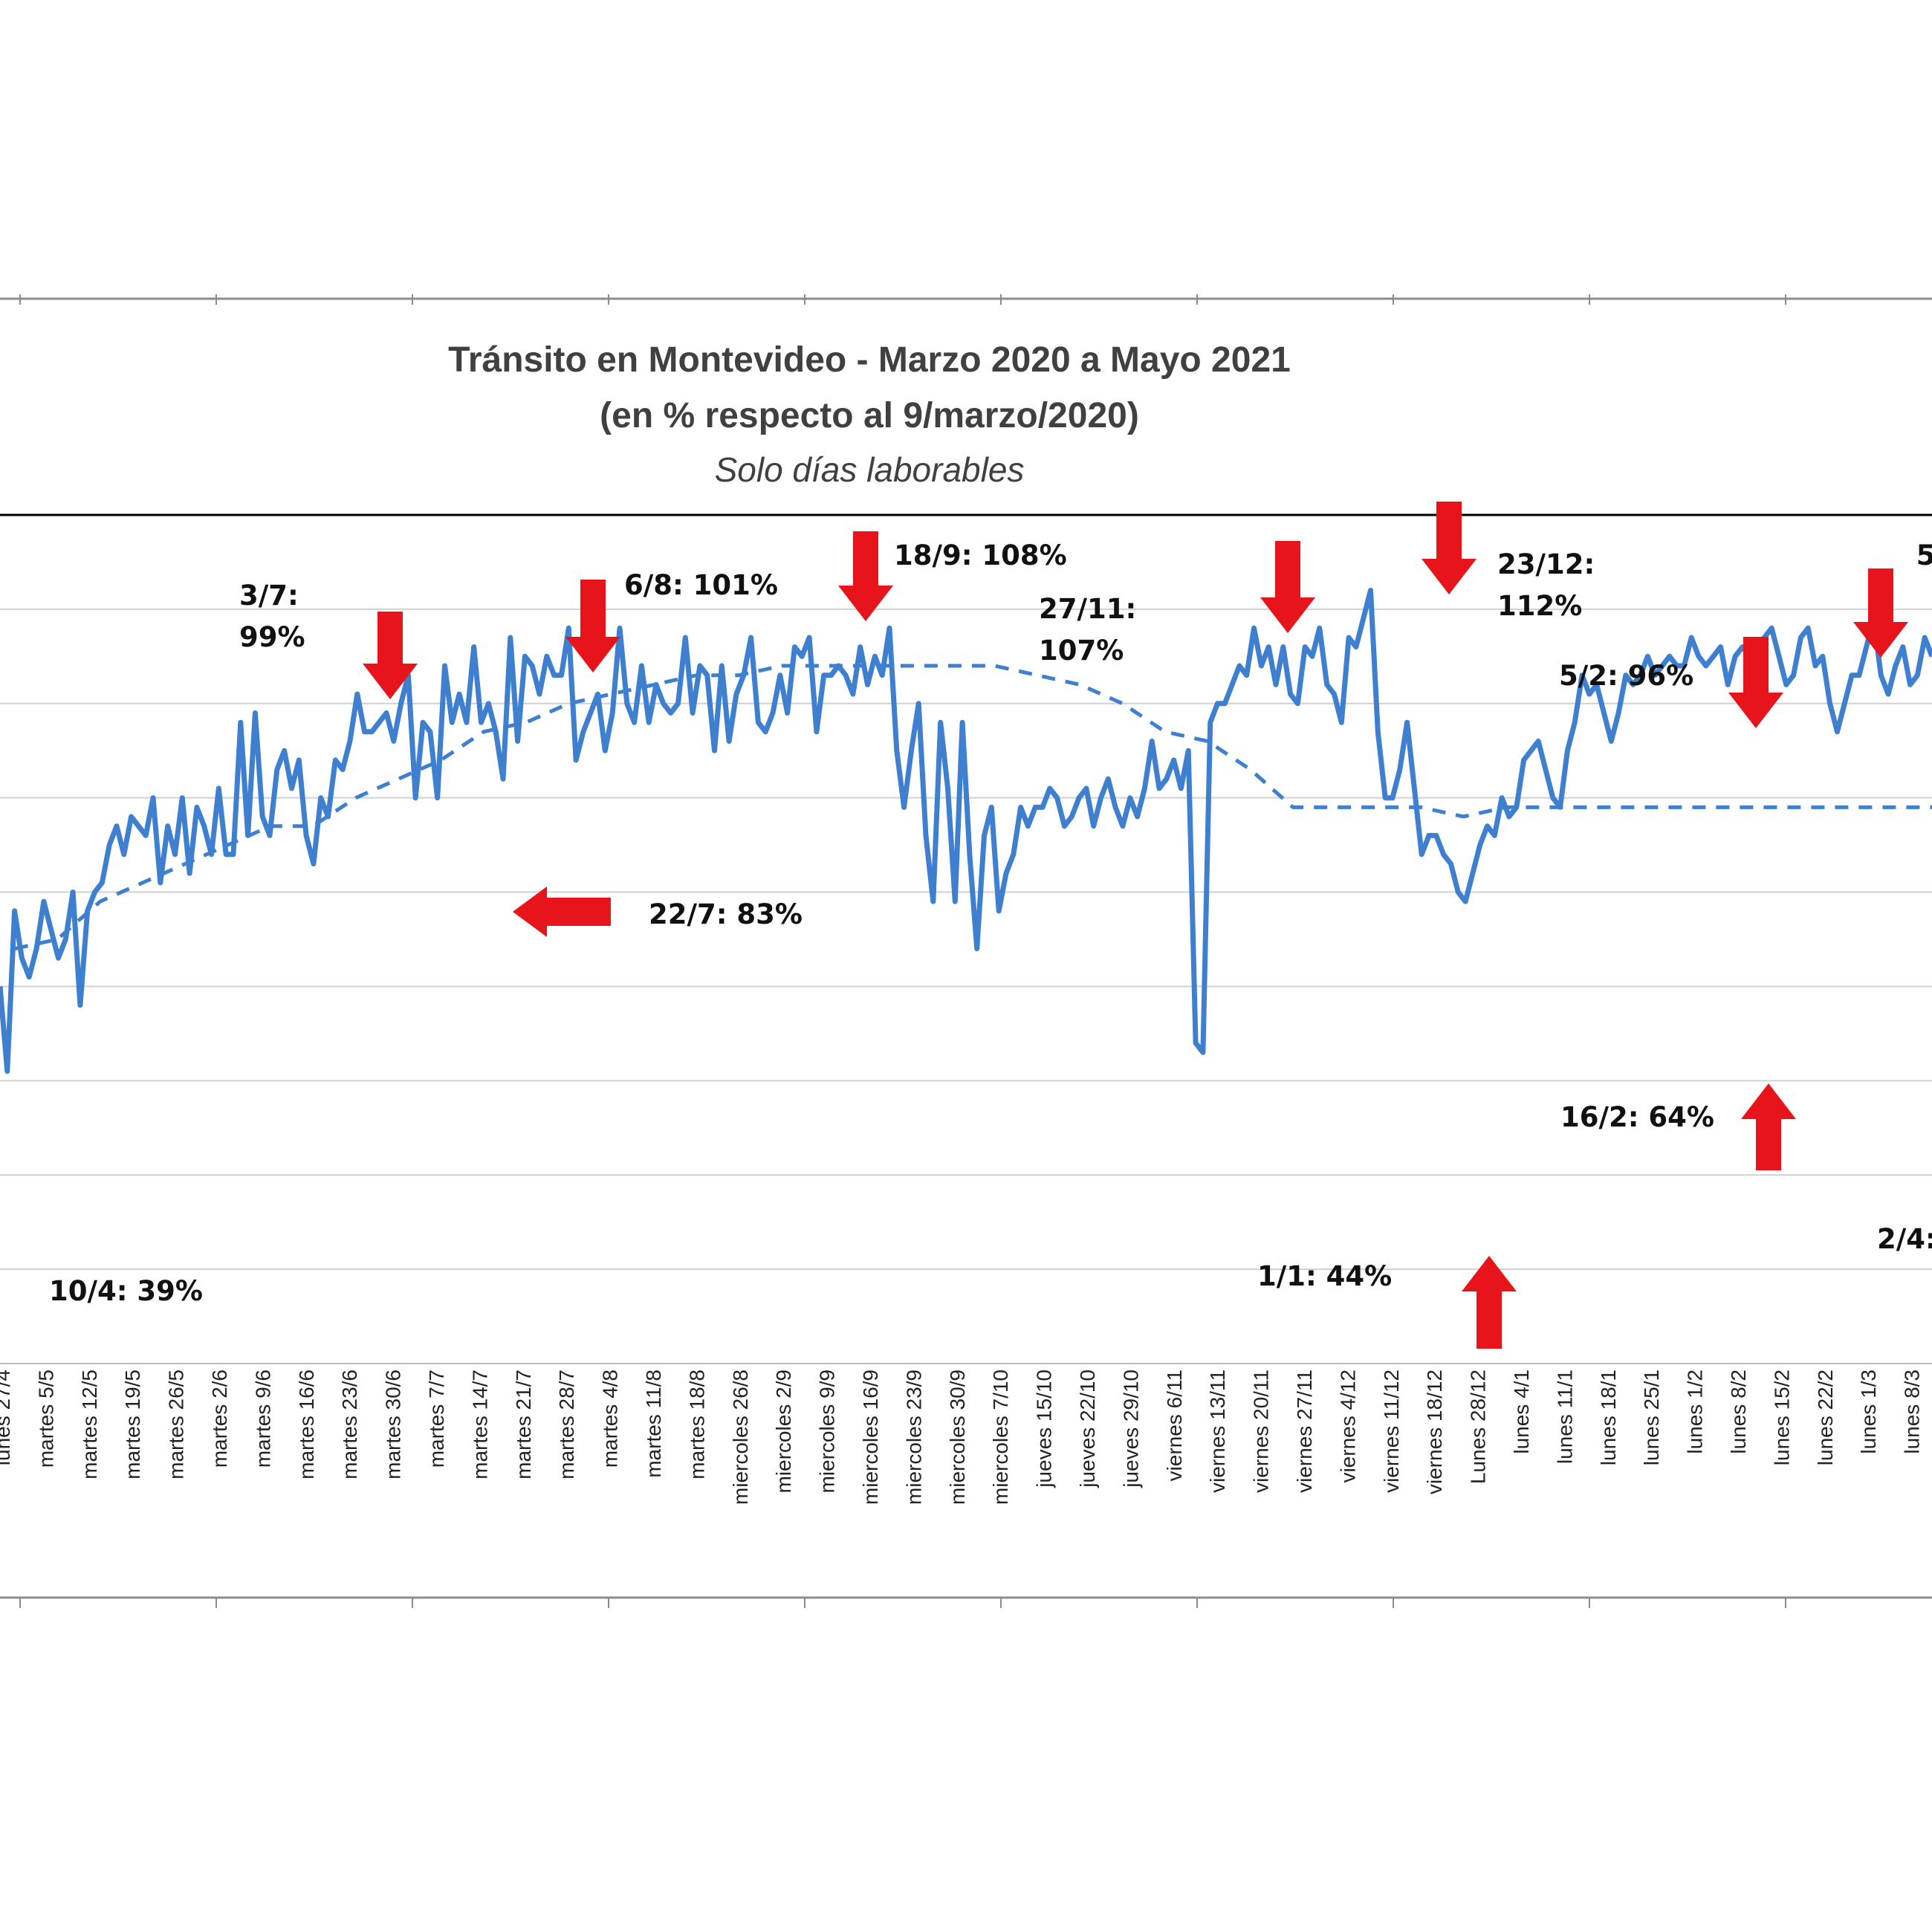 This screenshot has height=1932, width=1932. I want to click on x-tick-label: miercoles 30/9, so click(957, 1437).